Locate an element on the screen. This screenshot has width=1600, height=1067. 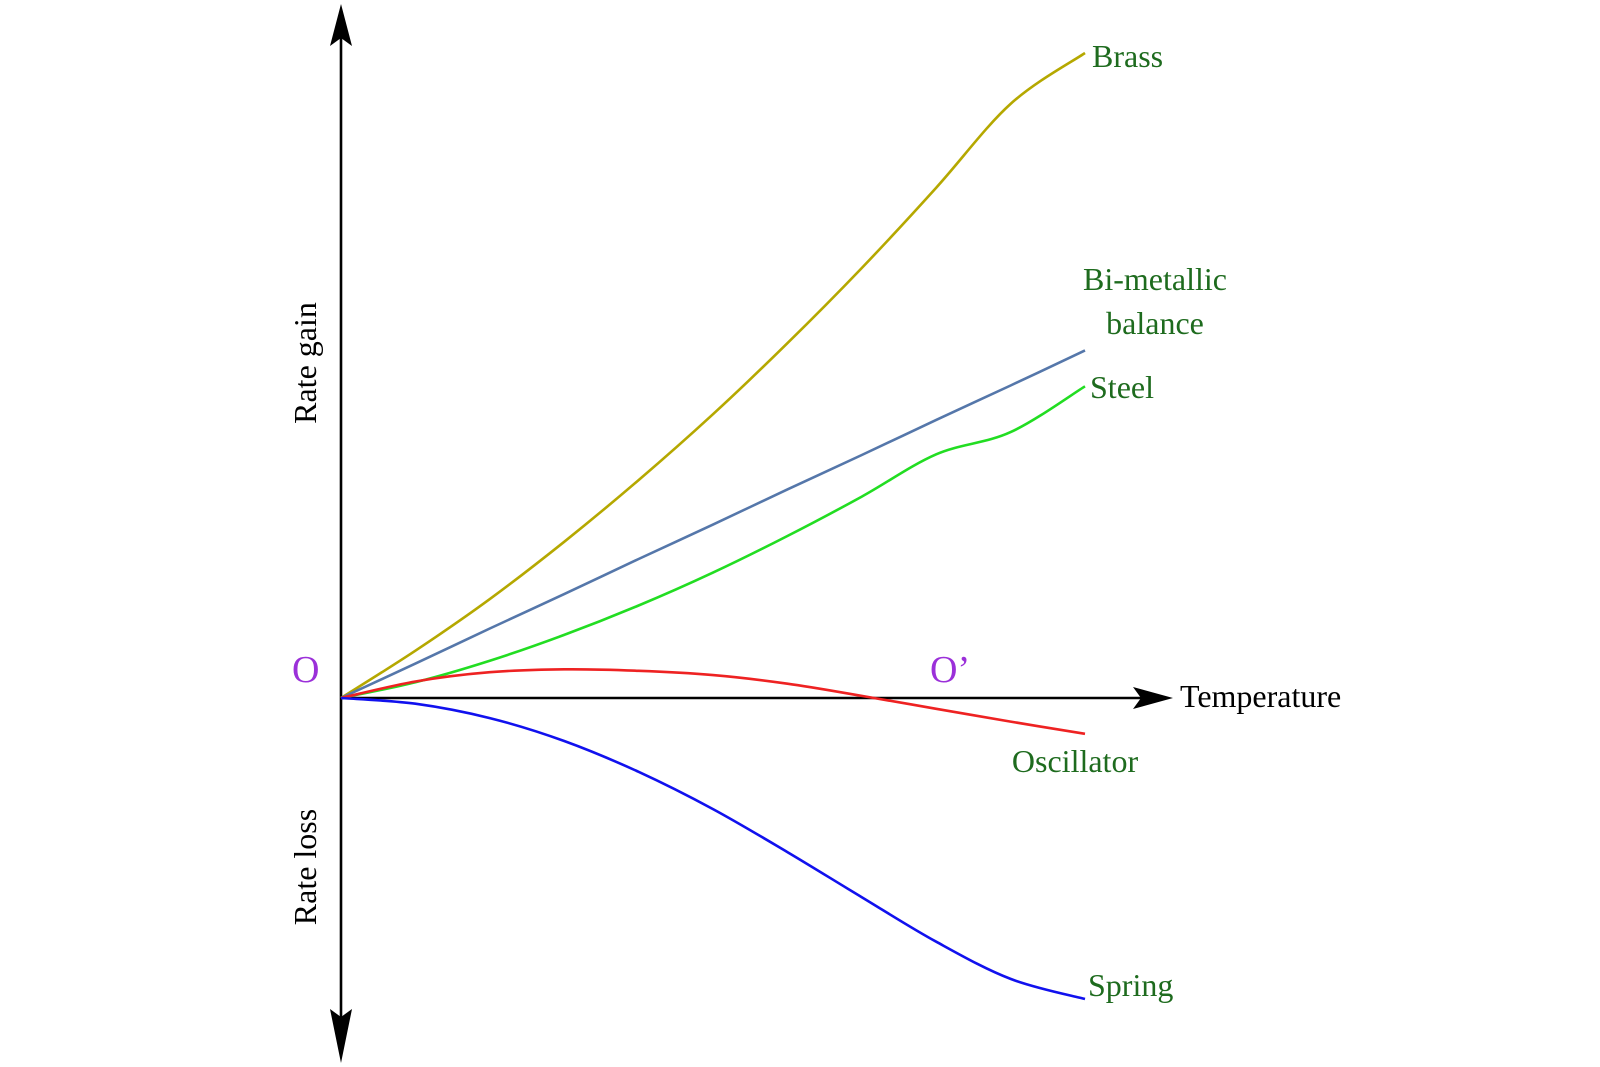
series-label-line: Brass is located at coordinates (1127, 56).